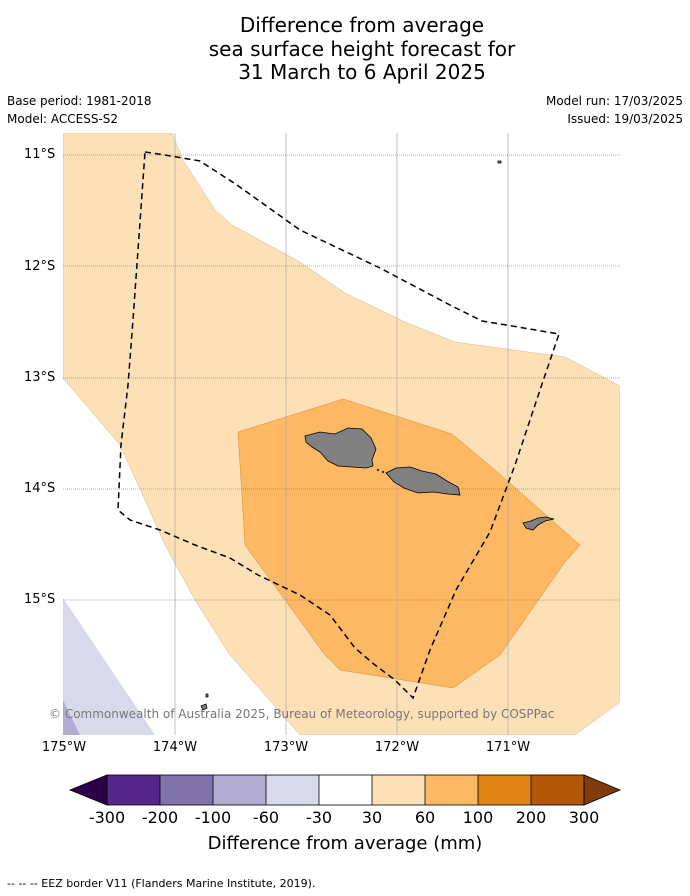 The image size is (690, 896). I want to click on model-label: Model: ACCESS-S2, so click(63, 119).